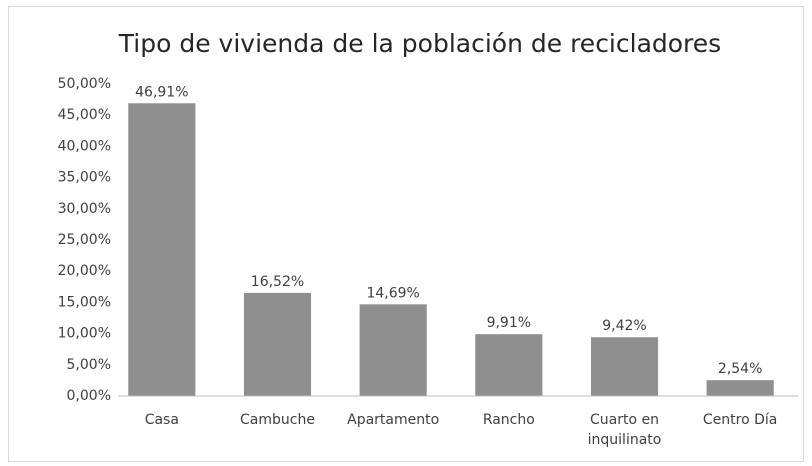  What do you see at coordinates (84, 334) in the screenshot?
I see `y-tick-label: 10,00%` at bounding box center [84, 334].